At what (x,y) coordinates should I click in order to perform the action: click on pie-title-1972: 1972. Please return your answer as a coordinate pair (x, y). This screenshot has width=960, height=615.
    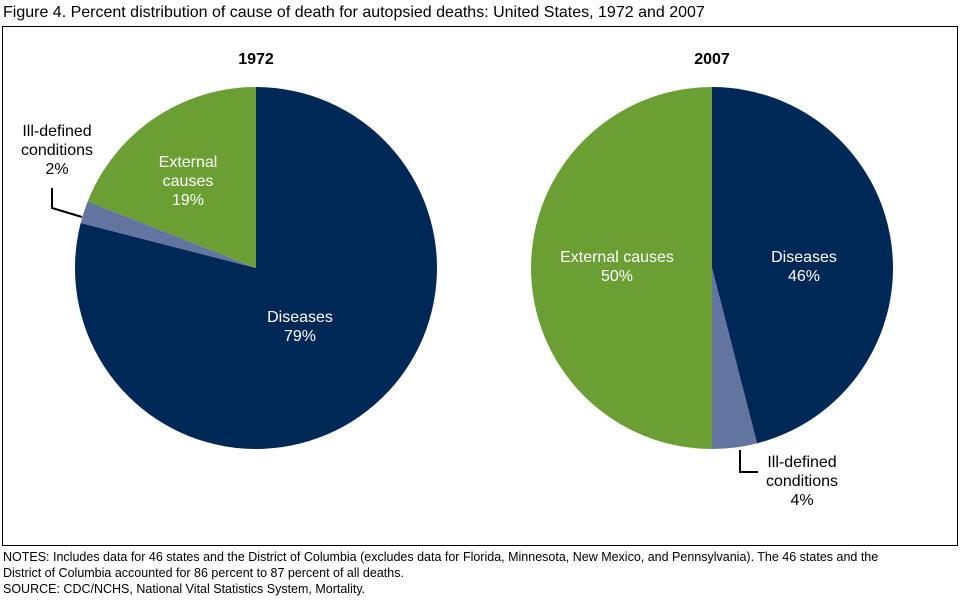
    Looking at the image, I should click on (256, 59).